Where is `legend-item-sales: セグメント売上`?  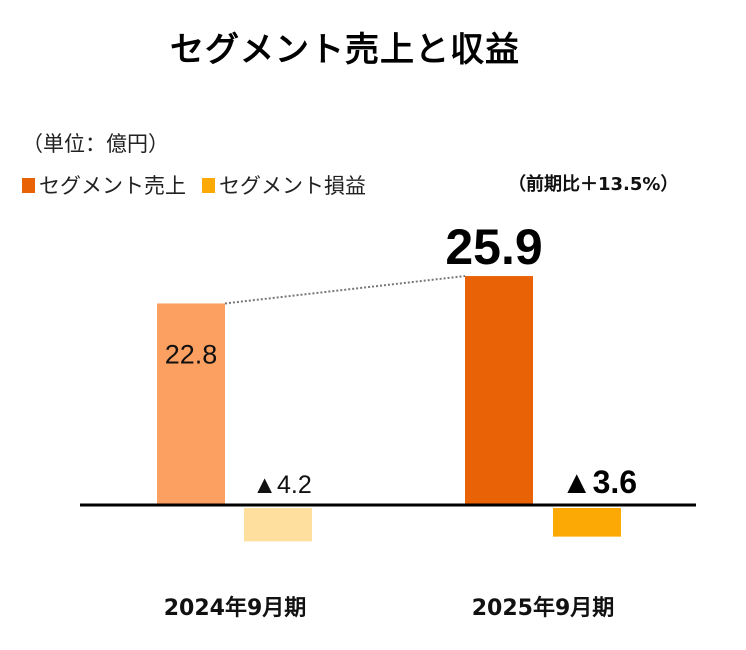 legend-item-sales: セグメント売上 is located at coordinates (104, 185).